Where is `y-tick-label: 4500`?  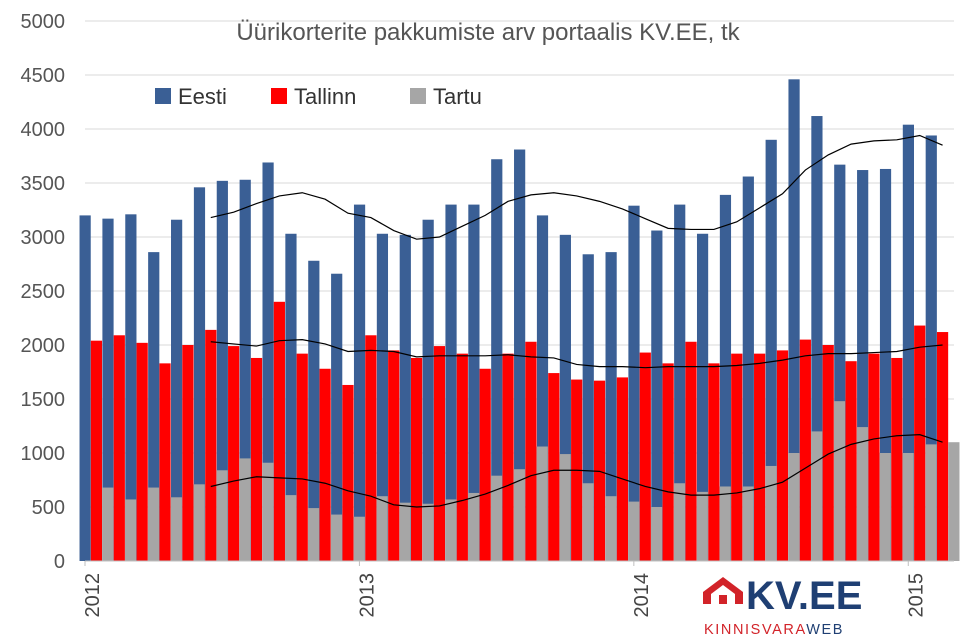
y-tick-label: 4500 is located at coordinates (43, 76).